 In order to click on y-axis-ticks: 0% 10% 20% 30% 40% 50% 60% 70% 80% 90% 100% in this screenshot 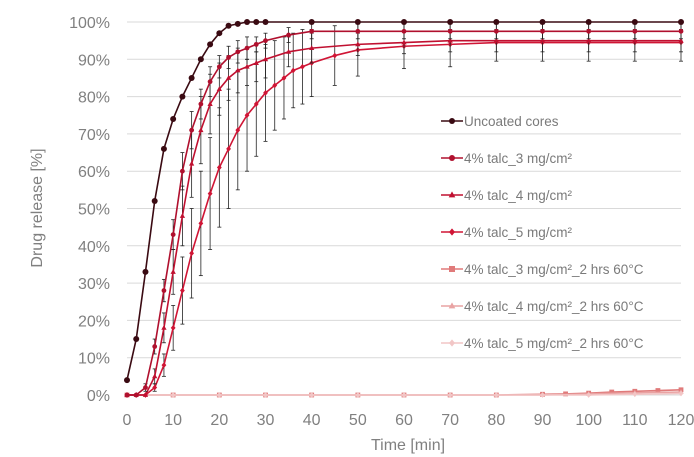, I will do `click(89, 210)`.